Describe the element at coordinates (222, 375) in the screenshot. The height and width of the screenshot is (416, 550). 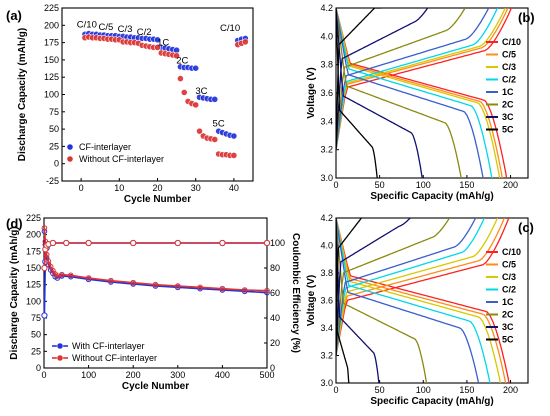
I see `x-tick-label: 400` at that location.